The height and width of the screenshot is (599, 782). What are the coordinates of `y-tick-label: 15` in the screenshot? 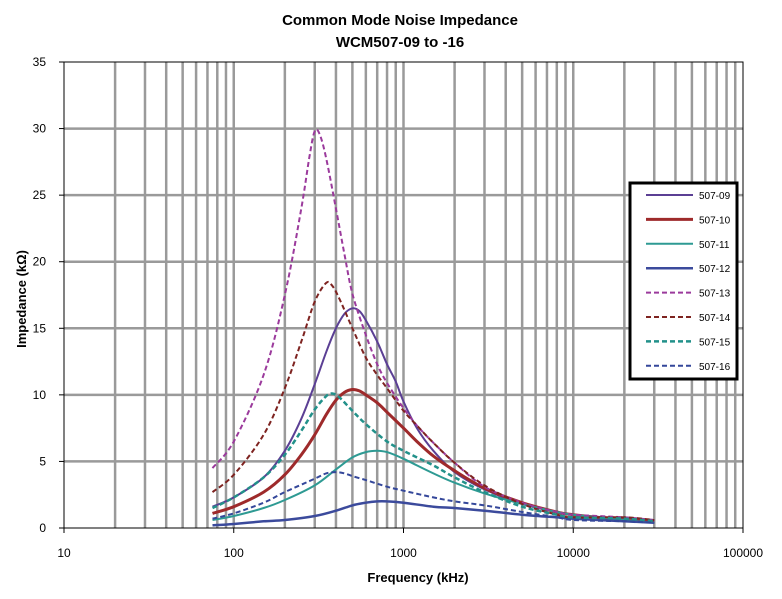 It's located at (40, 328).